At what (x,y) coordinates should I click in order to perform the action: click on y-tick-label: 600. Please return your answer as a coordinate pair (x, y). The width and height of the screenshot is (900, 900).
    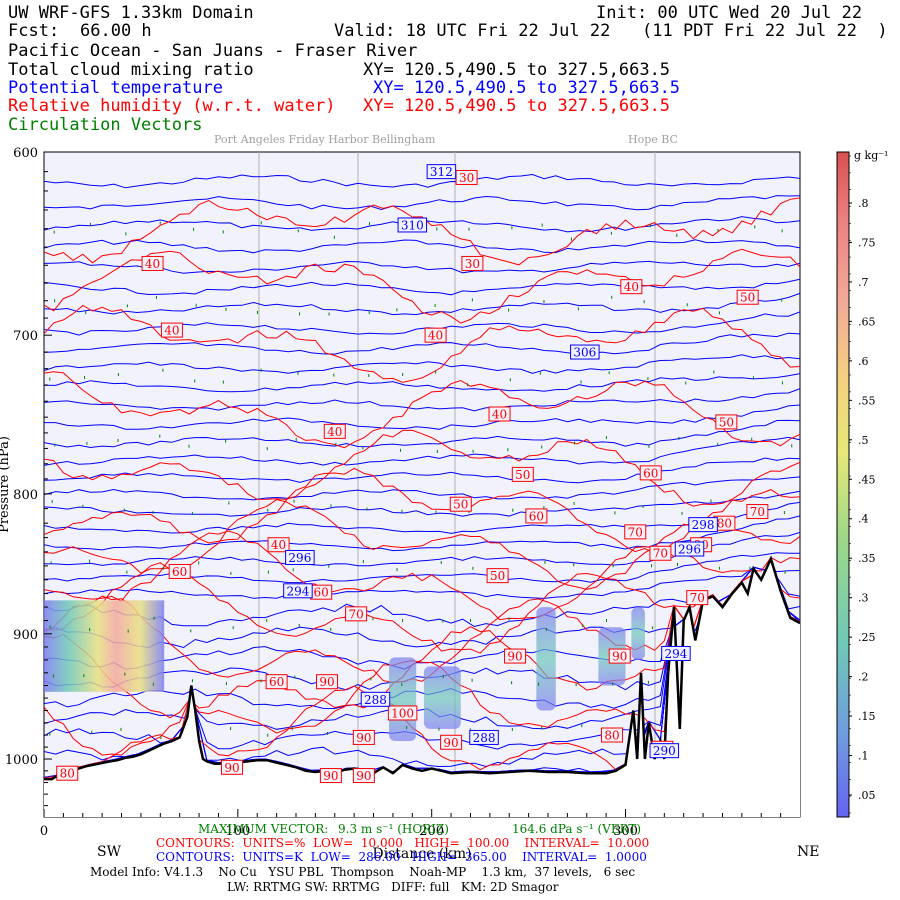
    Looking at the image, I should click on (25, 153).